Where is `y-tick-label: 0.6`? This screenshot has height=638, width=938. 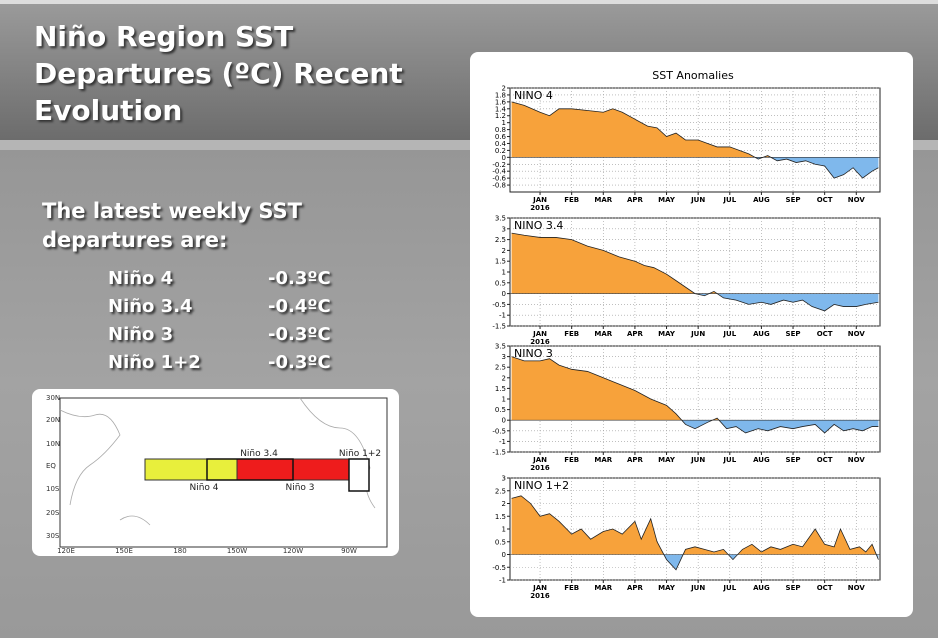 y-tick-label: 0.6 is located at coordinates (501, 137).